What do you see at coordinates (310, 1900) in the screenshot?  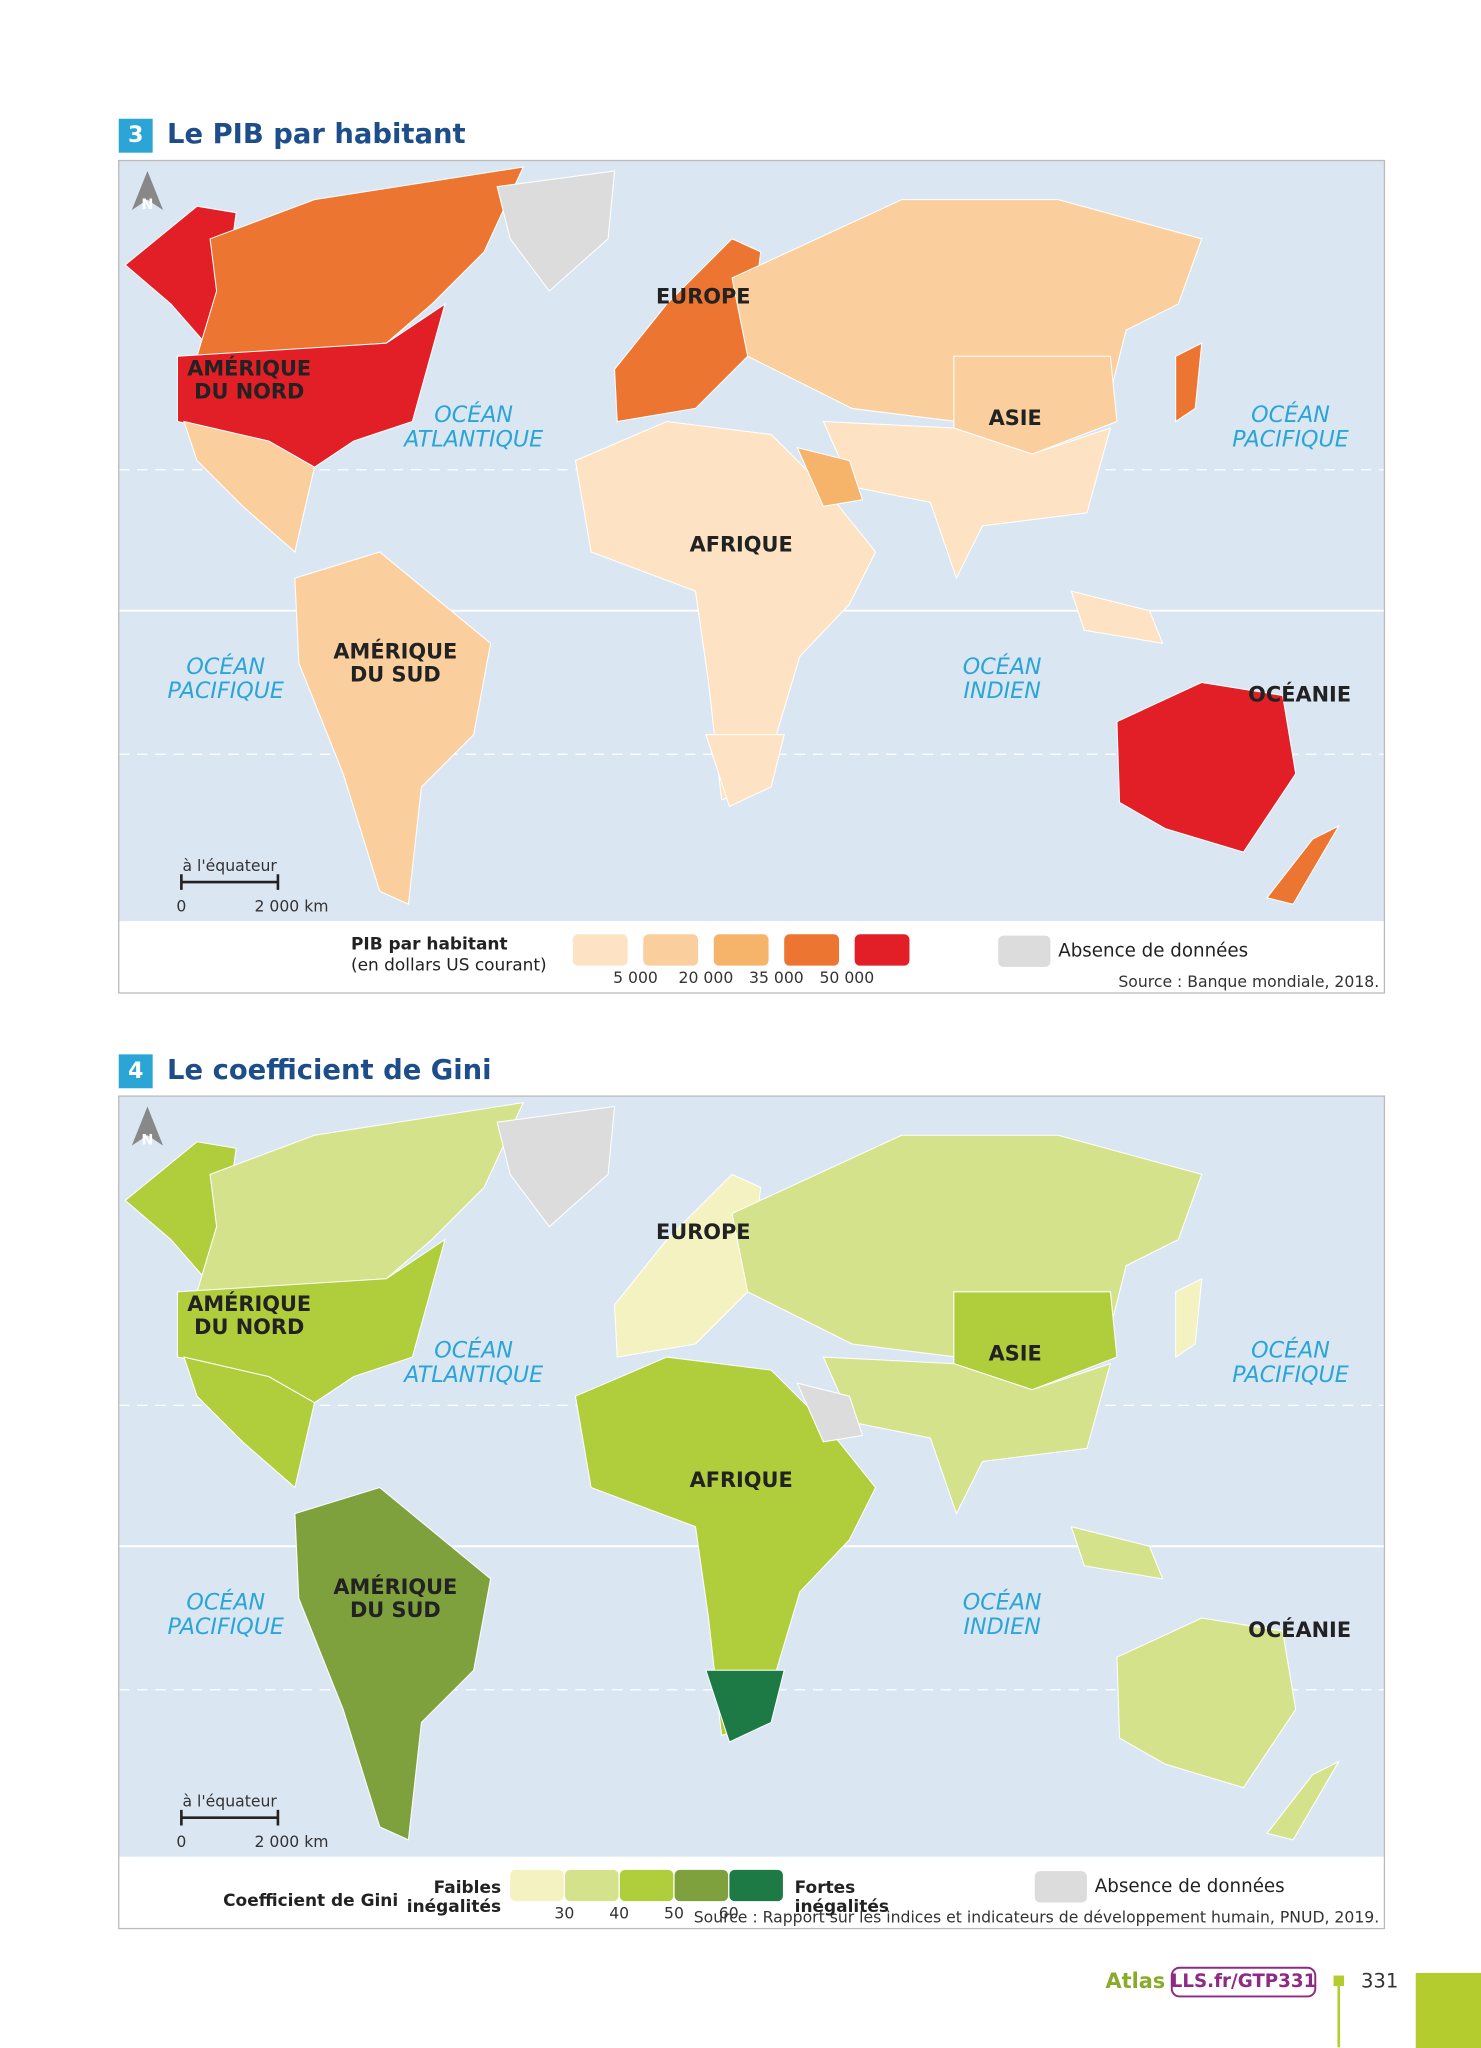 I see `legend-title: Coefficient de Gini` at bounding box center [310, 1900].